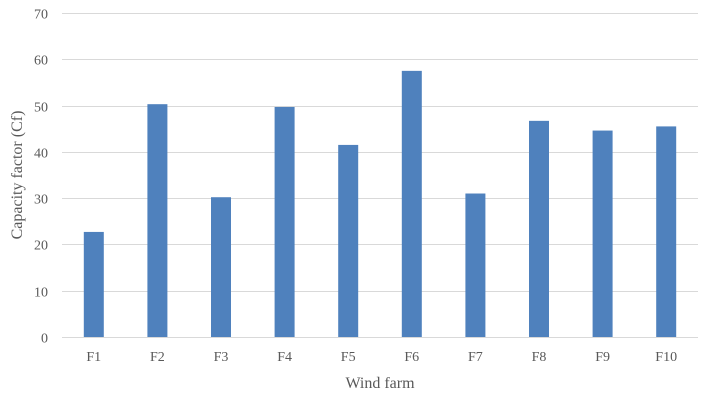 The height and width of the screenshot is (400, 702). What do you see at coordinates (475, 265) in the screenshot?
I see `bar-f7` at bounding box center [475, 265].